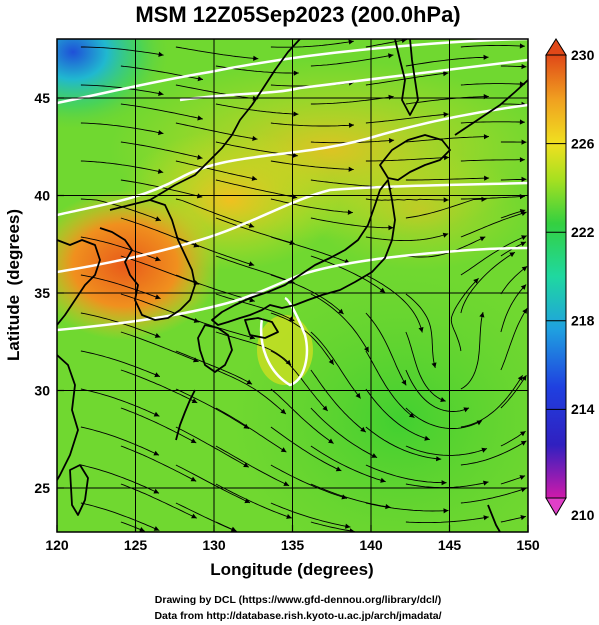  What do you see at coordinates (42, 488) in the screenshot?
I see `y-tick-label: 25` at bounding box center [42, 488].